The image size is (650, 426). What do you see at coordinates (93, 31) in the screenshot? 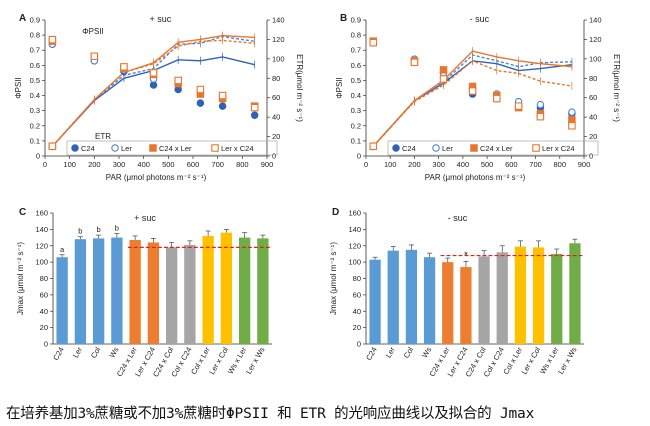
I see `annotation-phipsii: ΦPSII` at bounding box center [93, 31].